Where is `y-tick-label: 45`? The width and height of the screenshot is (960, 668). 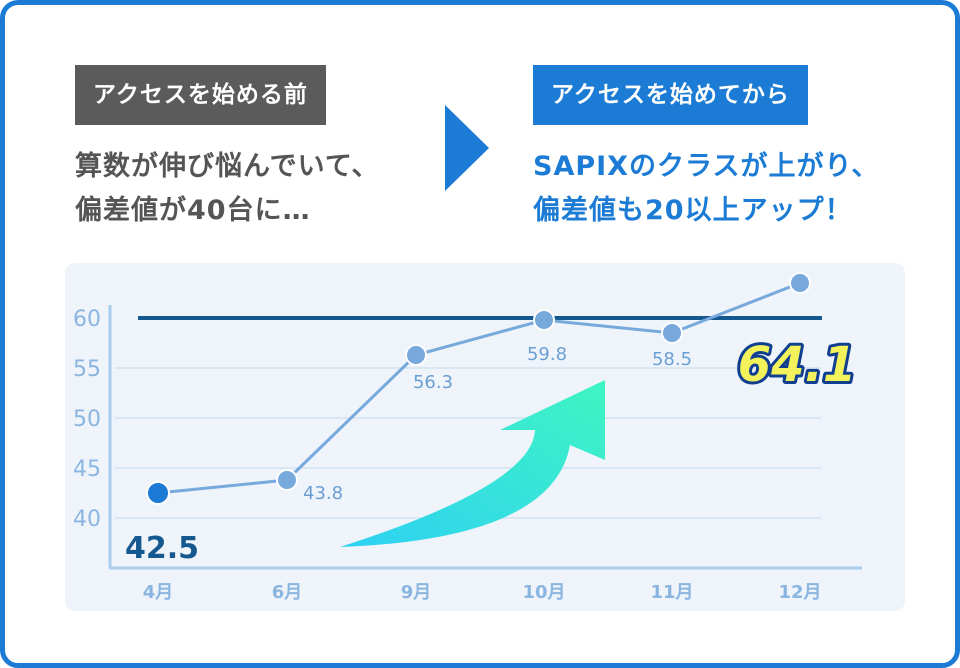
y-tick-label: 45 is located at coordinates (87, 469).